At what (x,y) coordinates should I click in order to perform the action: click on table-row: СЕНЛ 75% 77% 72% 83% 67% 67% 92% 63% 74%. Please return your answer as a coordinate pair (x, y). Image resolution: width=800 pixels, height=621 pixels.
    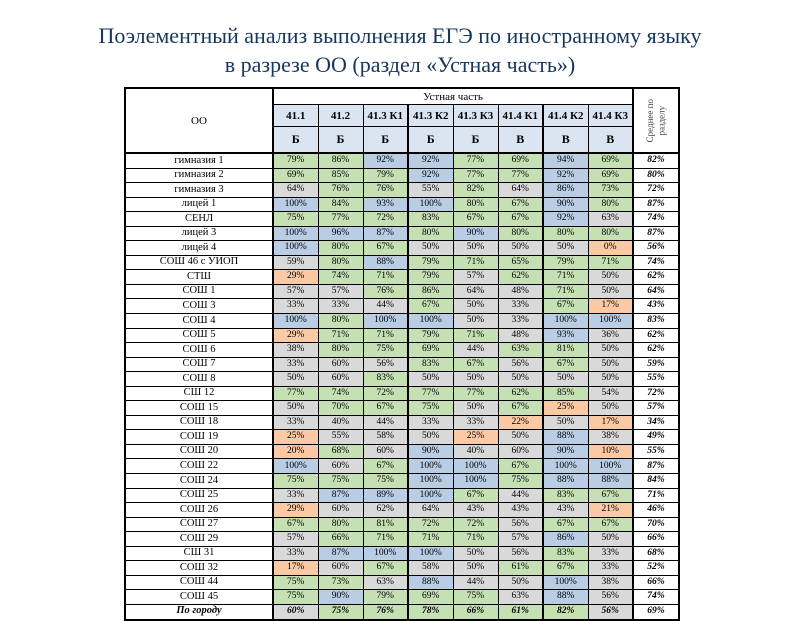
    Looking at the image, I should click on (402, 219).